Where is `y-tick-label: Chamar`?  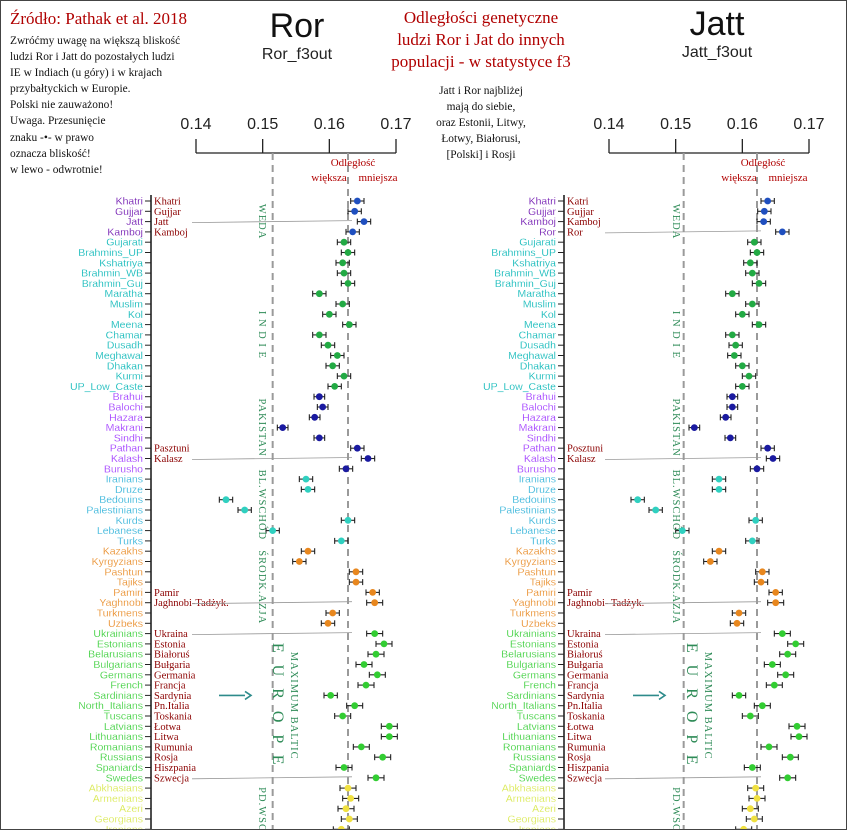 y-tick-label: Chamar is located at coordinates (538, 335).